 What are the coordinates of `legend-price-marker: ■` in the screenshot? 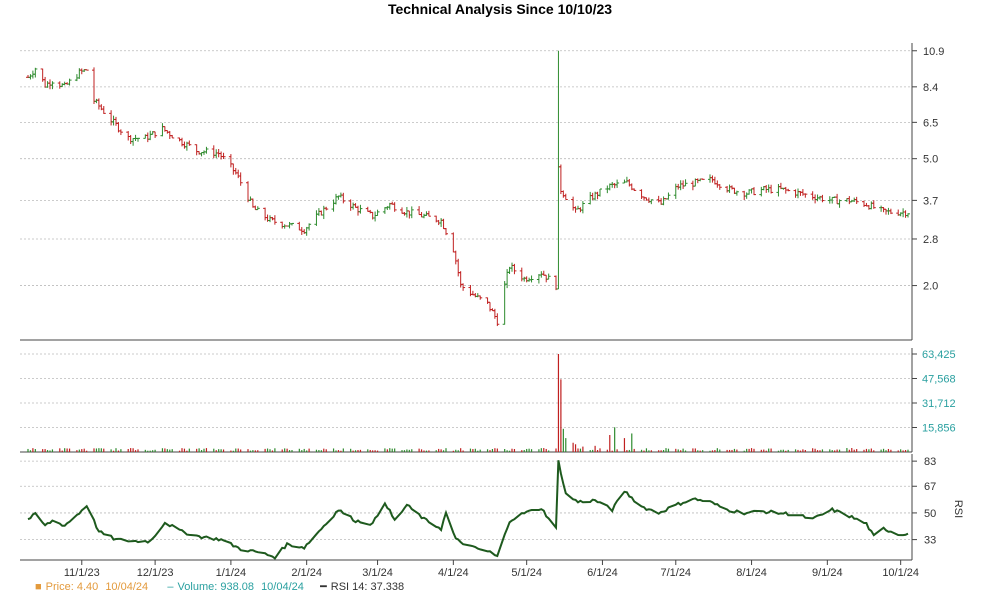 It's located at (38, 587).